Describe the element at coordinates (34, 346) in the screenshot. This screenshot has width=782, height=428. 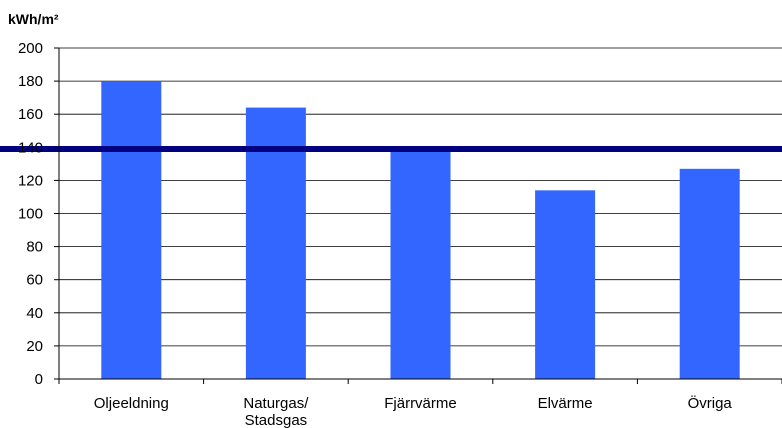
I see `y-tick-label: 20` at that location.